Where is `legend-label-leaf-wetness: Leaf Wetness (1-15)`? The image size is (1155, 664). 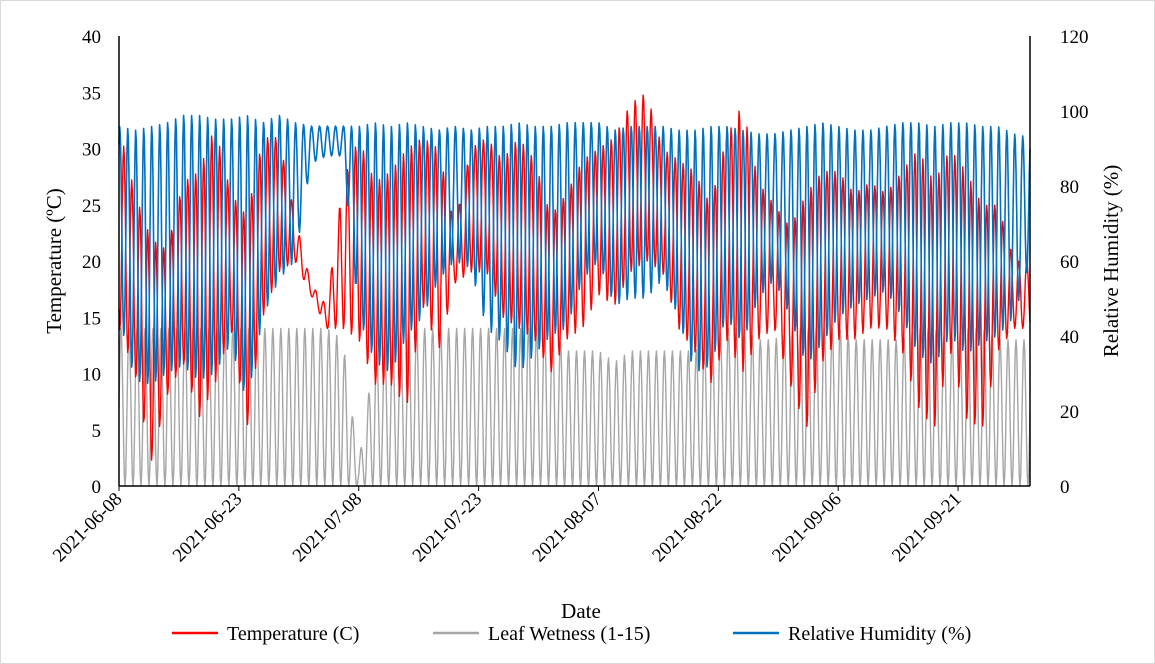 legend-label-leaf-wetness: Leaf Wetness (1-15) is located at coordinates (569, 634).